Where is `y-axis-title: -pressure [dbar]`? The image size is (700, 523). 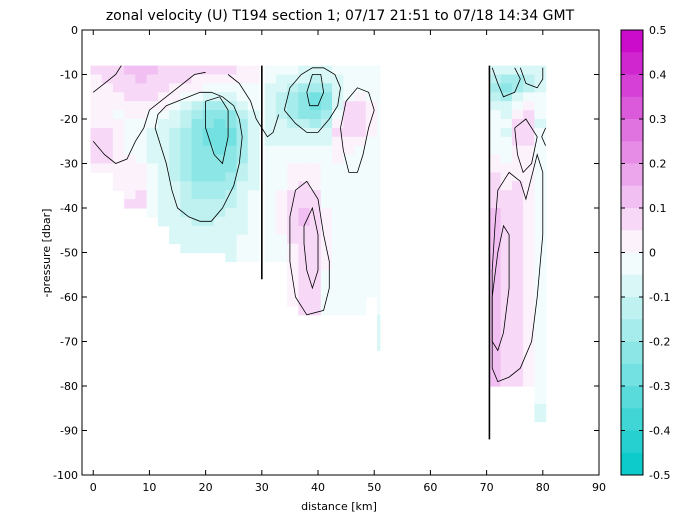 y-axis-title: -pressure [dbar] is located at coordinates (46, 253).